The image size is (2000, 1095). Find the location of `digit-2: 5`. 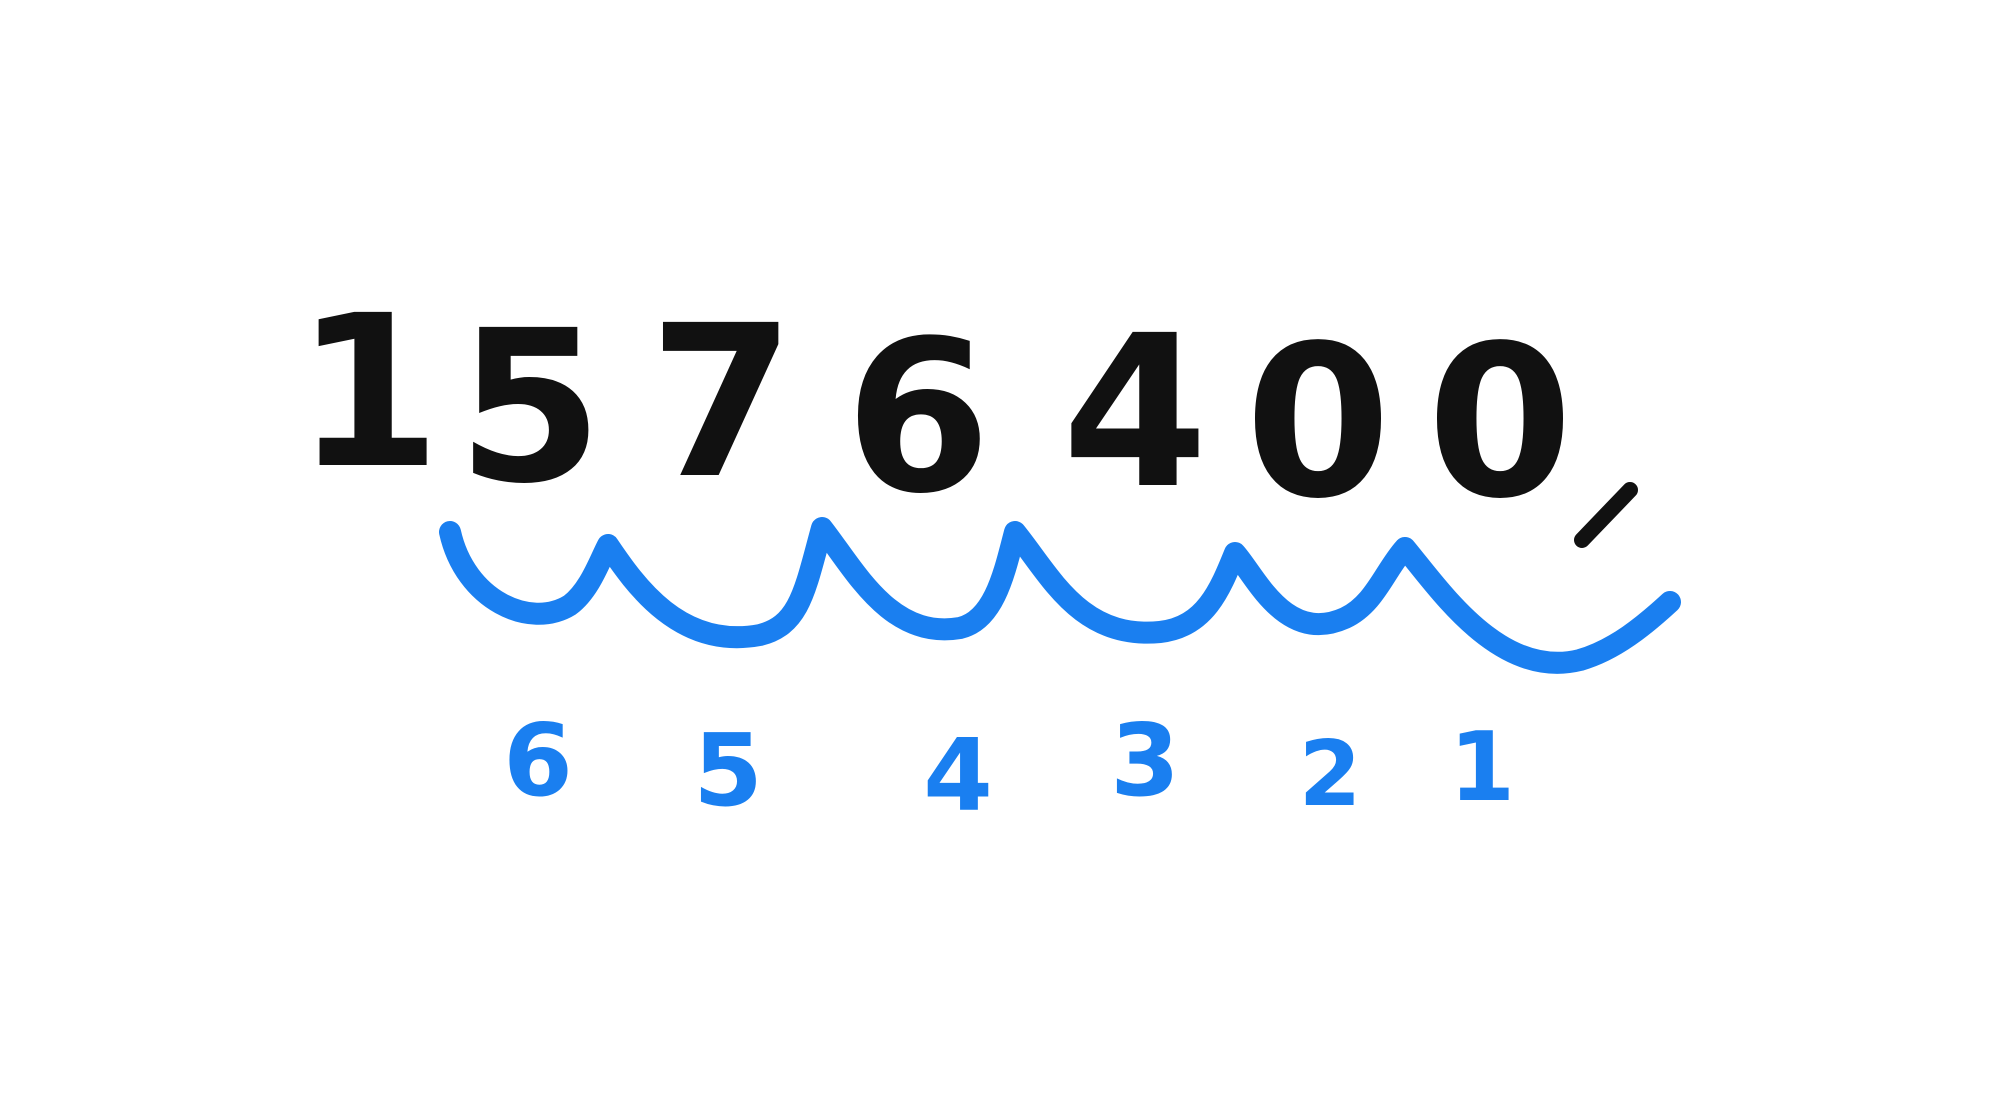

digit-2: 5 is located at coordinates (530, 407).